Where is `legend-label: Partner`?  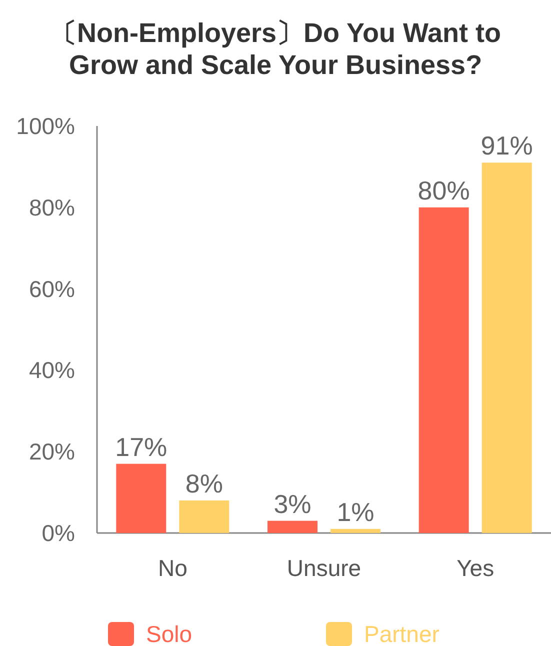 legend-label: Partner is located at coordinates (402, 633).